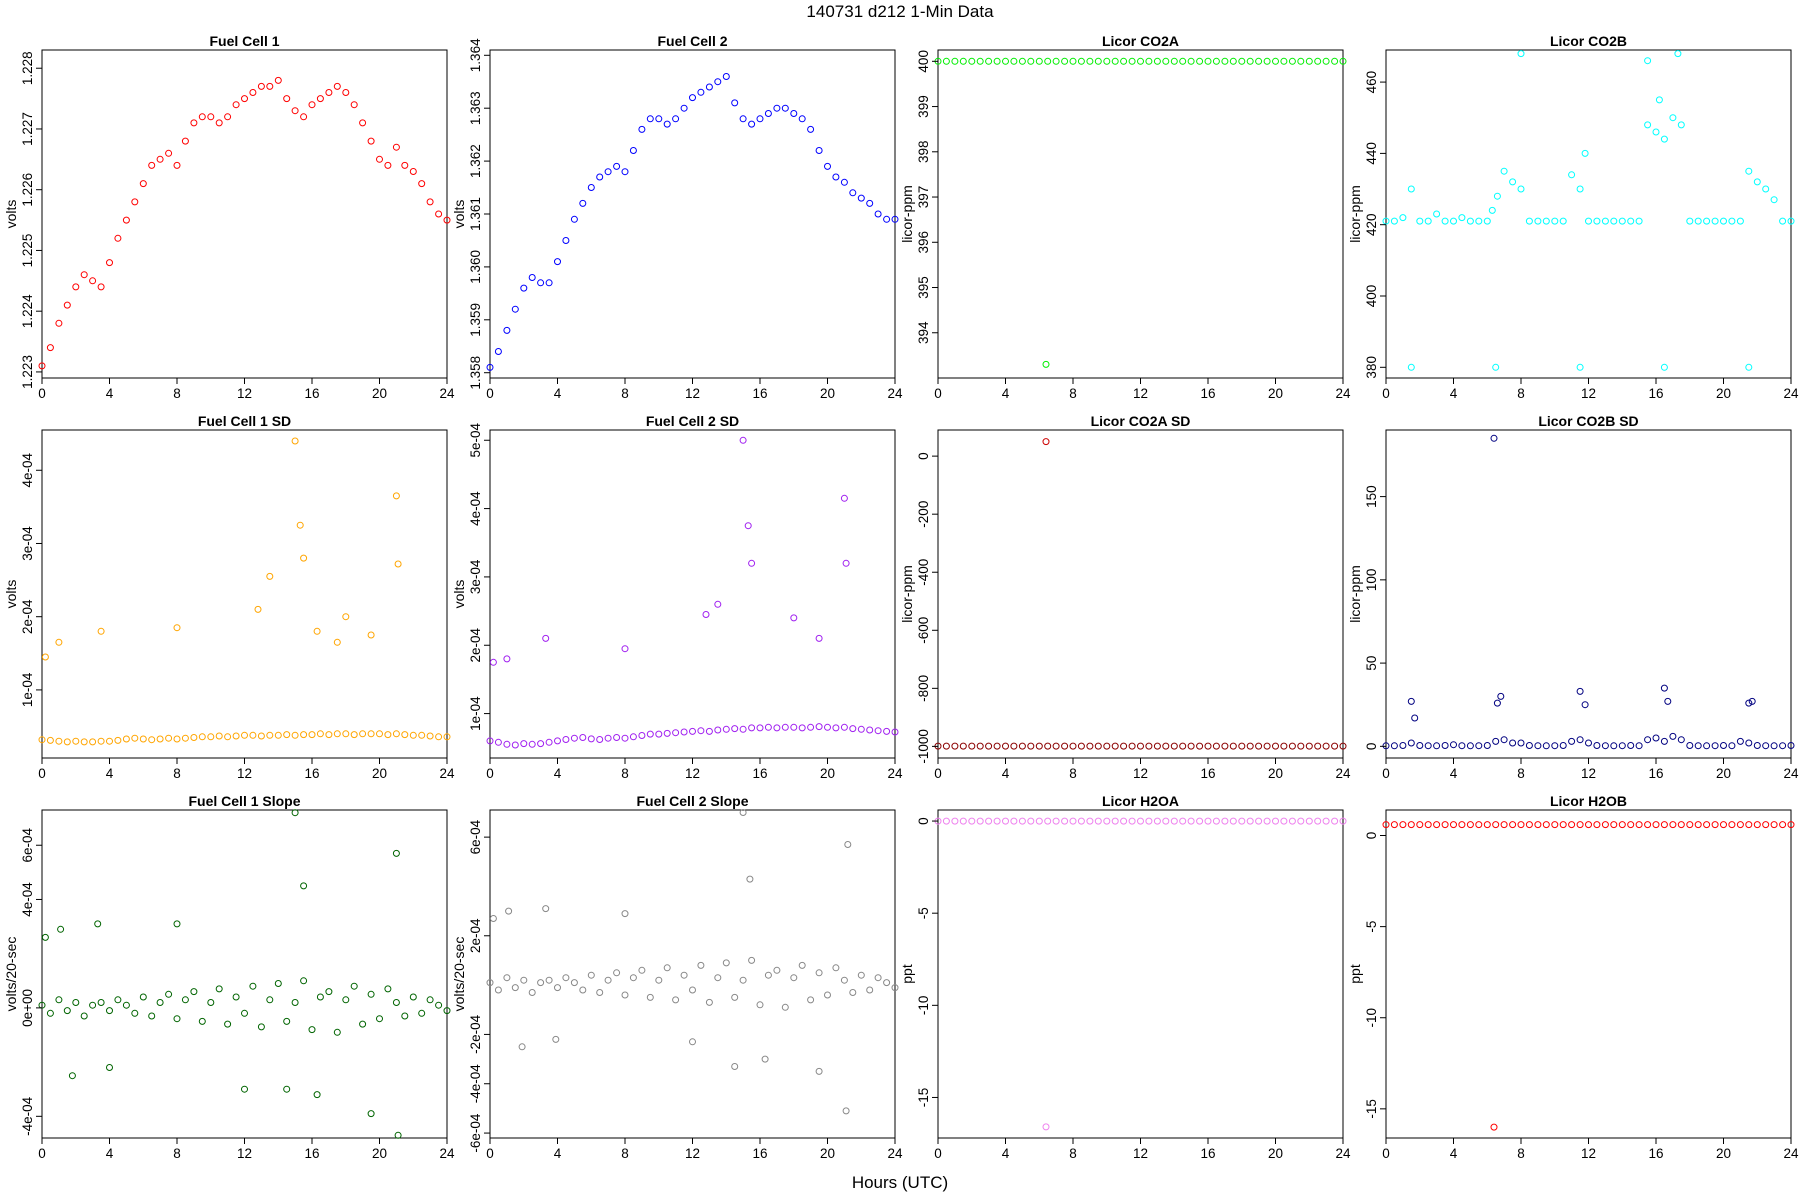 The width and height of the screenshot is (1800, 1200). I want to click on chart-panel: Licor H2OB 0 4 8 12 16 20 24 -15 -10 -5 0 ppt, so click(1573, 977).